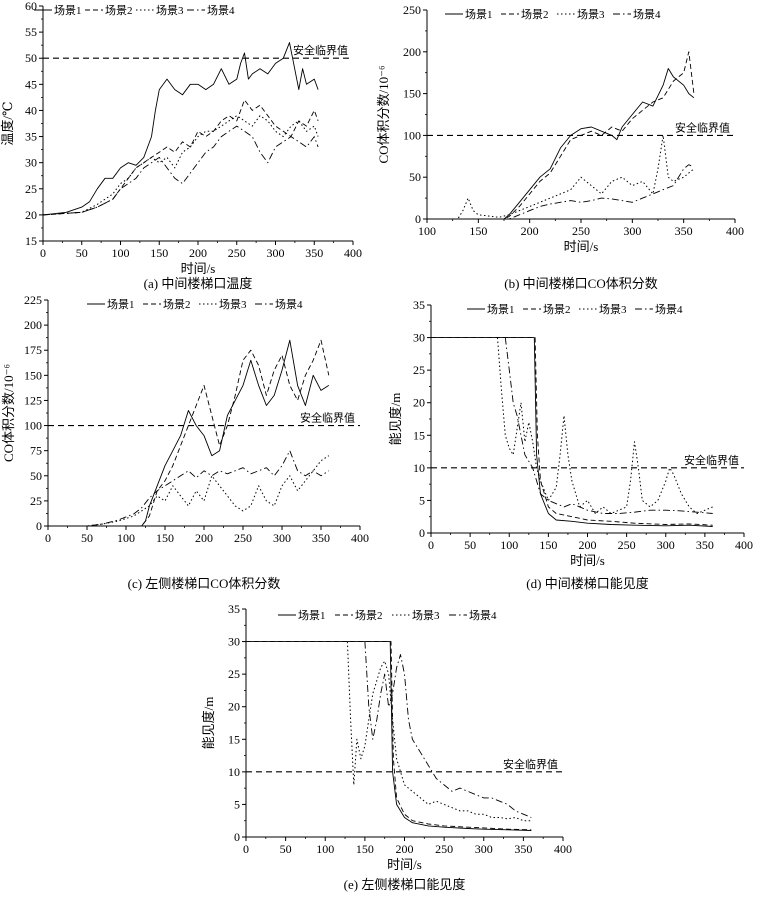 The width and height of the screenshot is (759, 900). What do you see at coordinates (33, 350) in the screenshot?
I see `y-tick-label: 175` at bounding box center [33, 350].